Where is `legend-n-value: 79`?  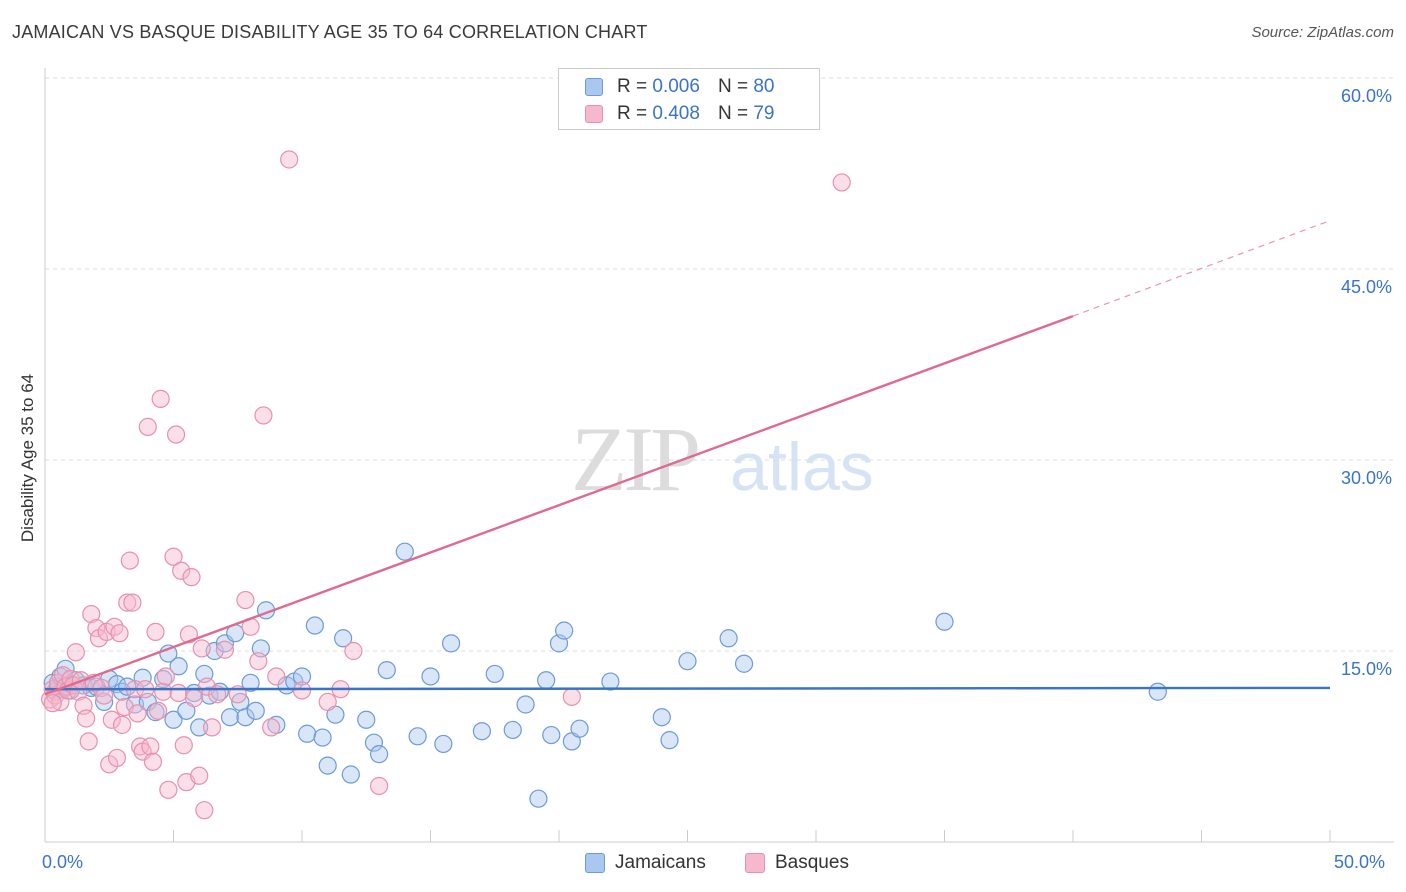
legend-n-value: 79 is located at coordinates (764, 113).